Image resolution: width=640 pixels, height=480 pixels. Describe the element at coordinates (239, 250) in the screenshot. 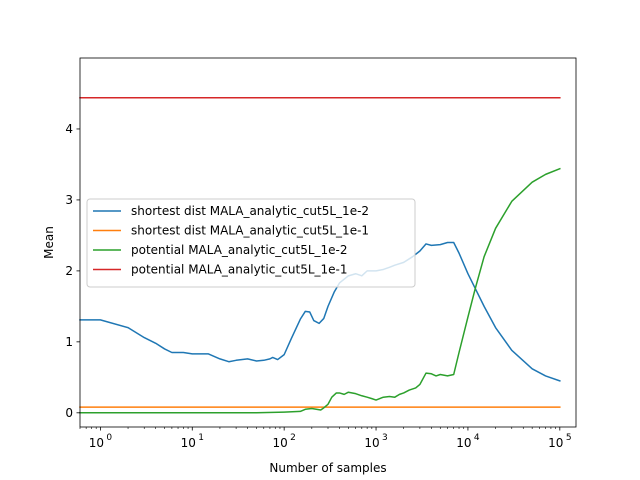

I see `legend-label: potential MALA_analytic_cut5L_1e-2` at that location.